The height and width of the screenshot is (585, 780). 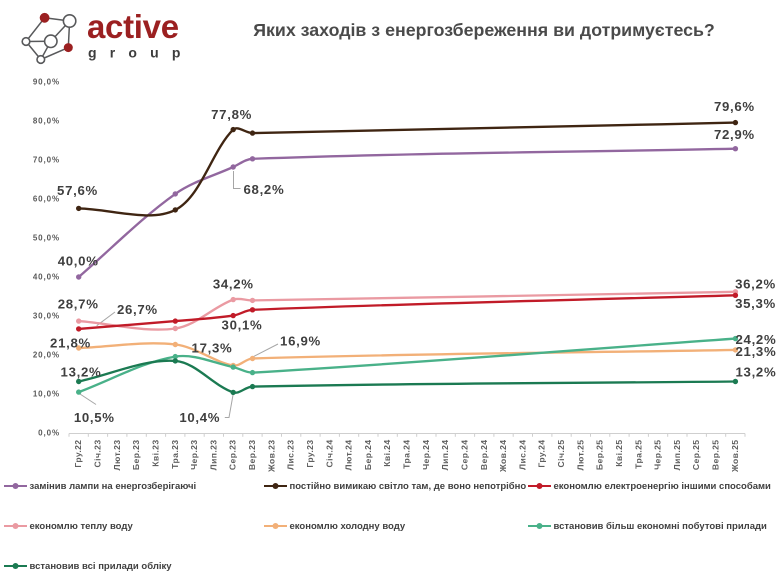 I want to click on svg-text: 21,3%, so click(x=756, y=351).